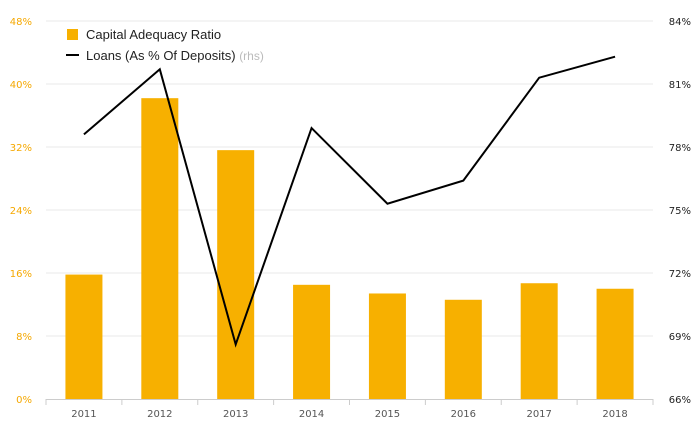 The height and width of the screenshot is (433, 700). Describe the element at coordinates (24, 337) in the screenshot. I see `left-axis-tick-label: 8%` at that location.